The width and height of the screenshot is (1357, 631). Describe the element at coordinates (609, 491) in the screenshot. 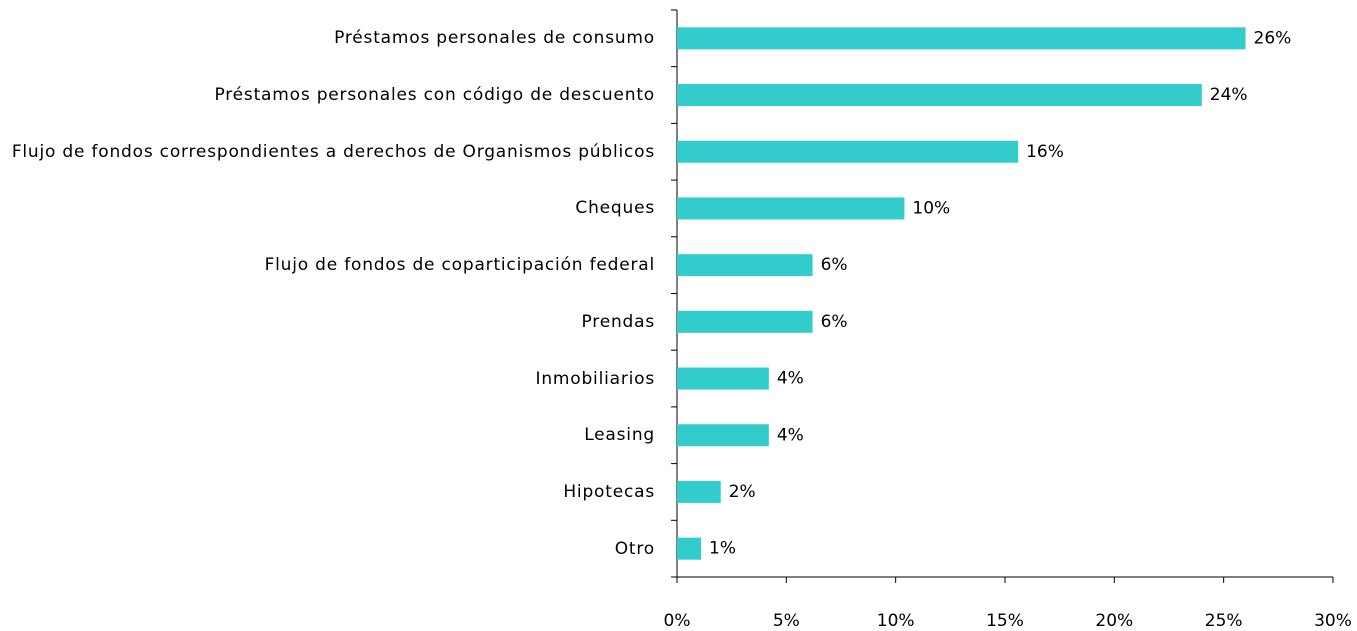

I see `category-label: Hipotecas` at that location.